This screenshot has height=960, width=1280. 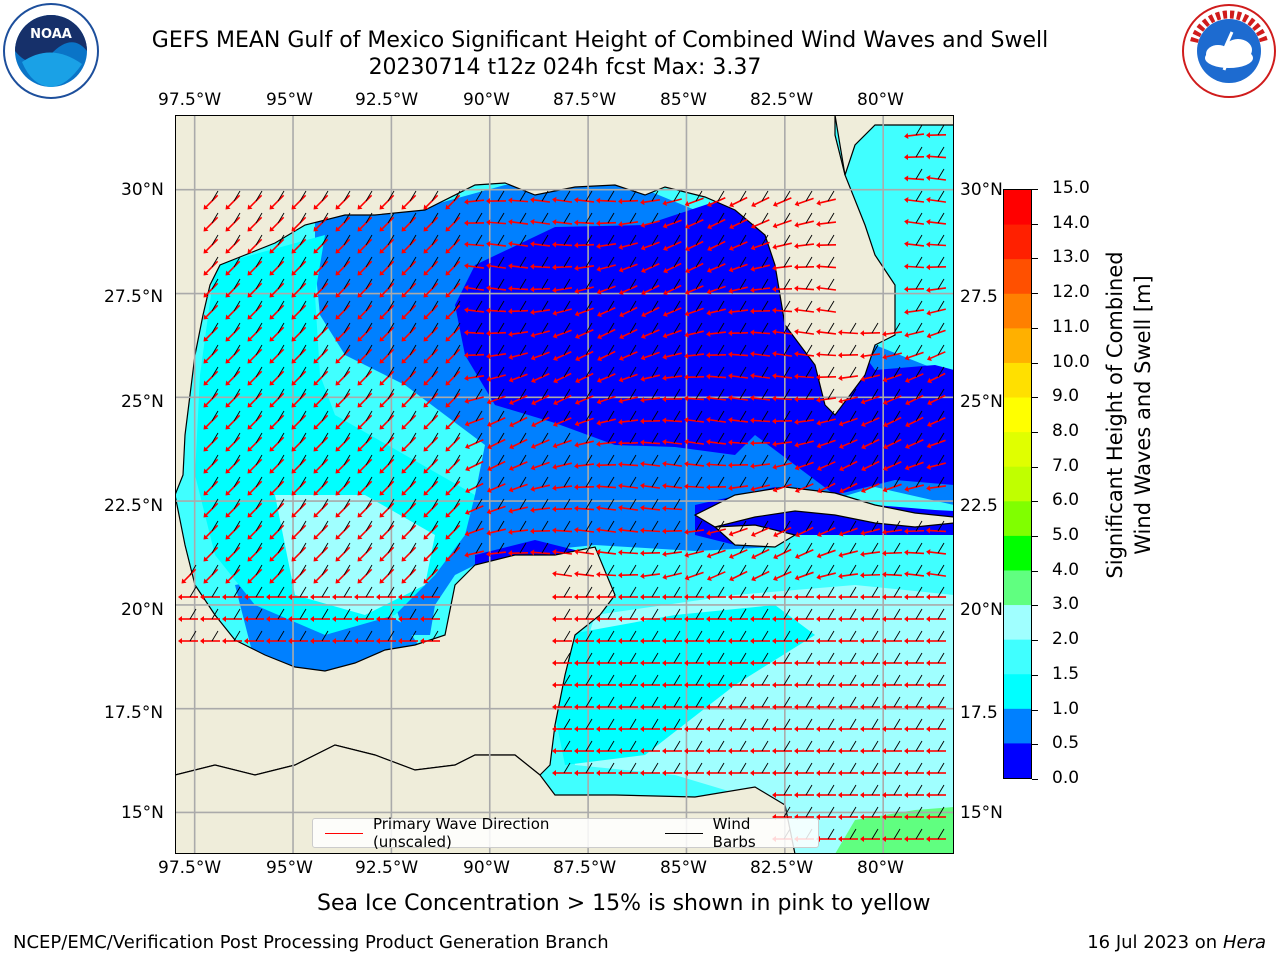 I want to click on lat-label: 15°N, so click(x=142, y=813).